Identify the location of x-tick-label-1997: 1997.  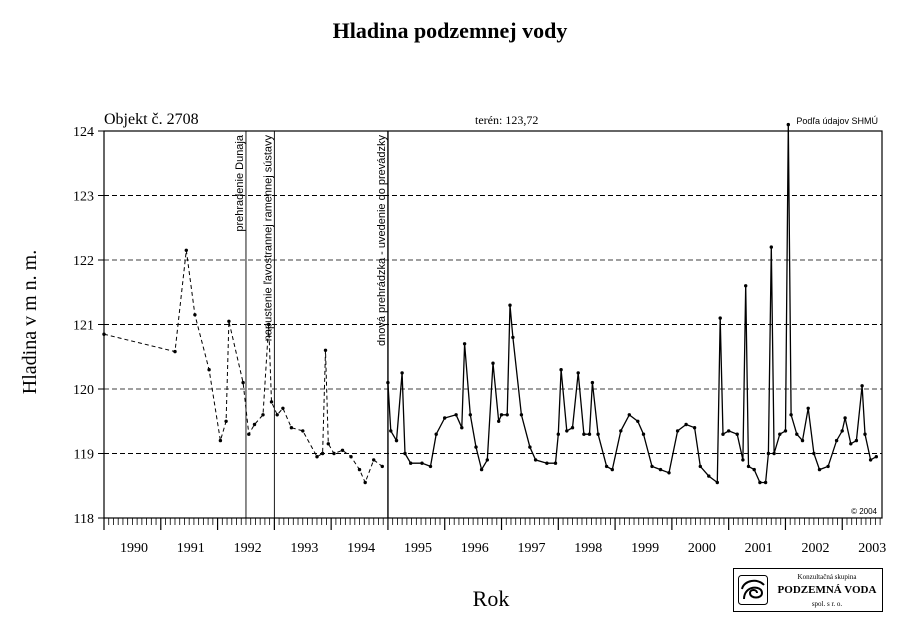
(532, 548).